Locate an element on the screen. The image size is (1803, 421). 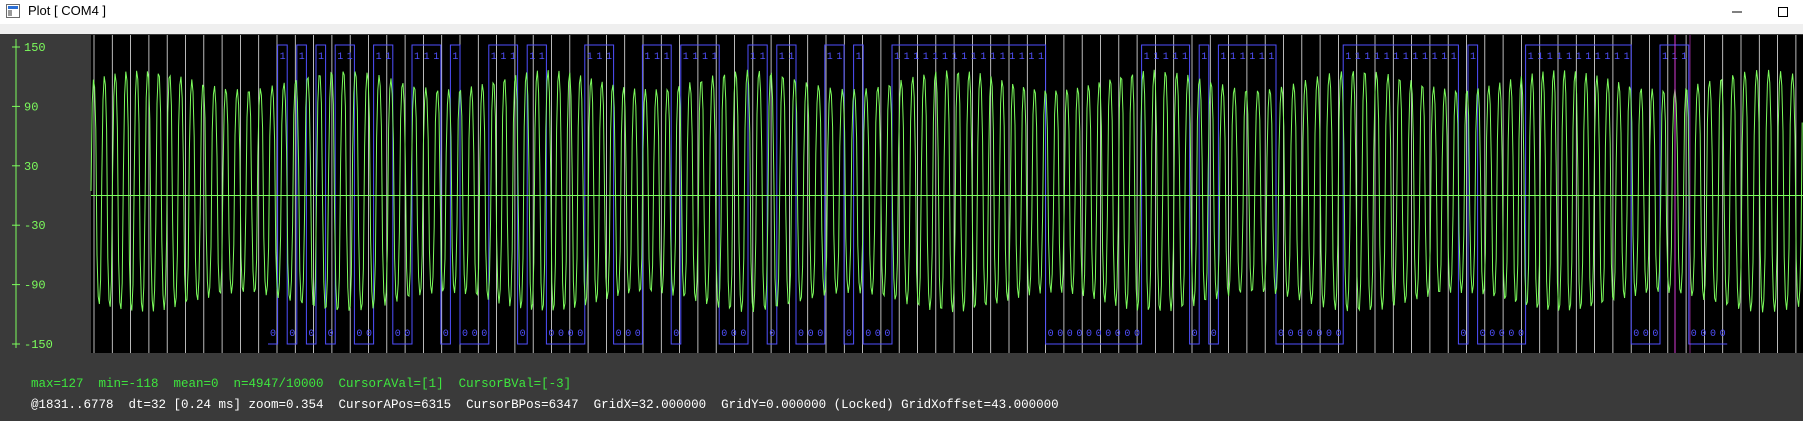
title-bar: Plot [ COM4 ] is located at coordinates (901, 12).